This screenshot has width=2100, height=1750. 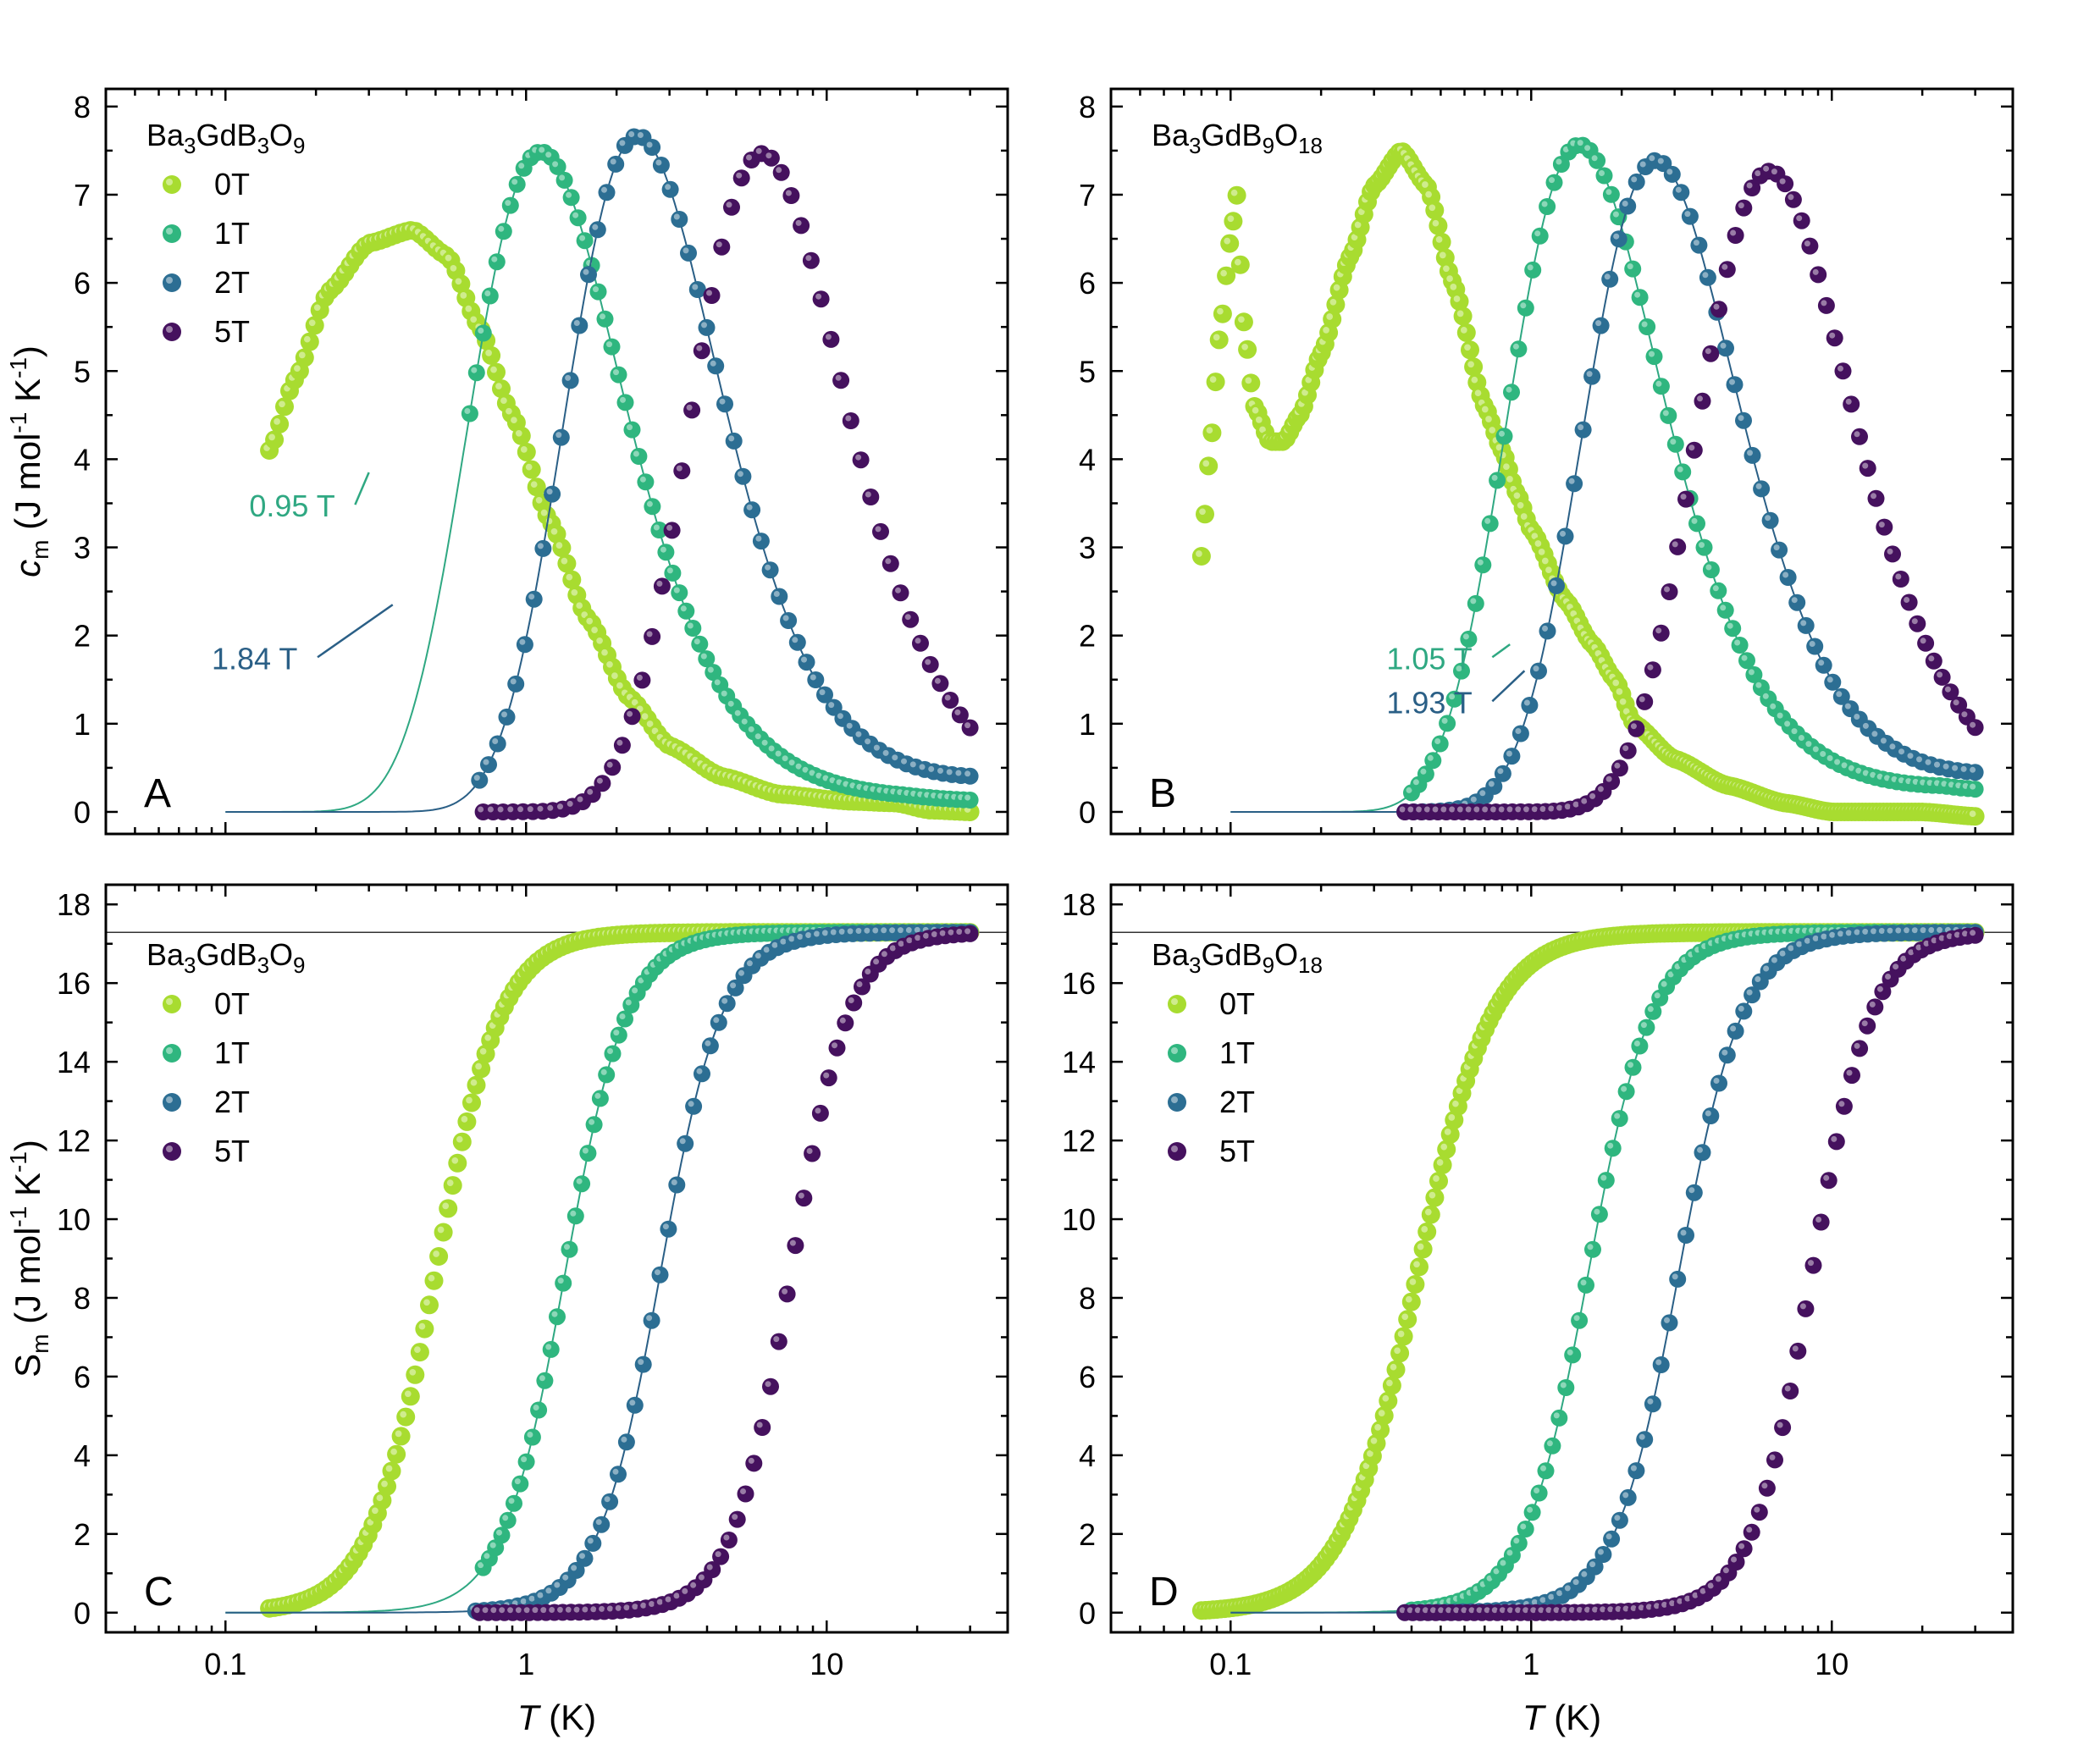 What do you see at coordinates (82, 371) in the screenshot?
I see `y-tick-label: 5` at bounding box center [82, 371].